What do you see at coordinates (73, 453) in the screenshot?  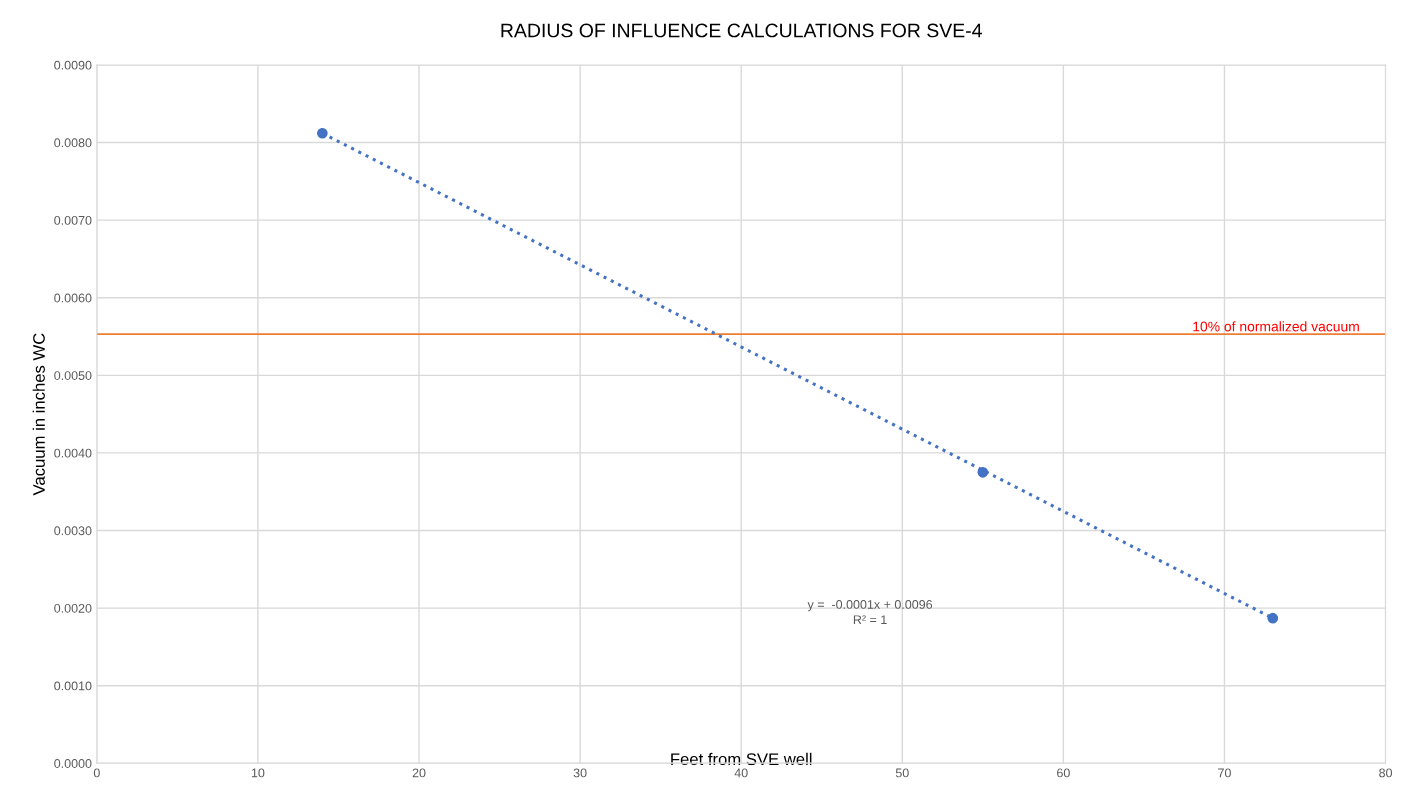 I see `y-tick-label: 0.0040` at bounding box center [73, 453].